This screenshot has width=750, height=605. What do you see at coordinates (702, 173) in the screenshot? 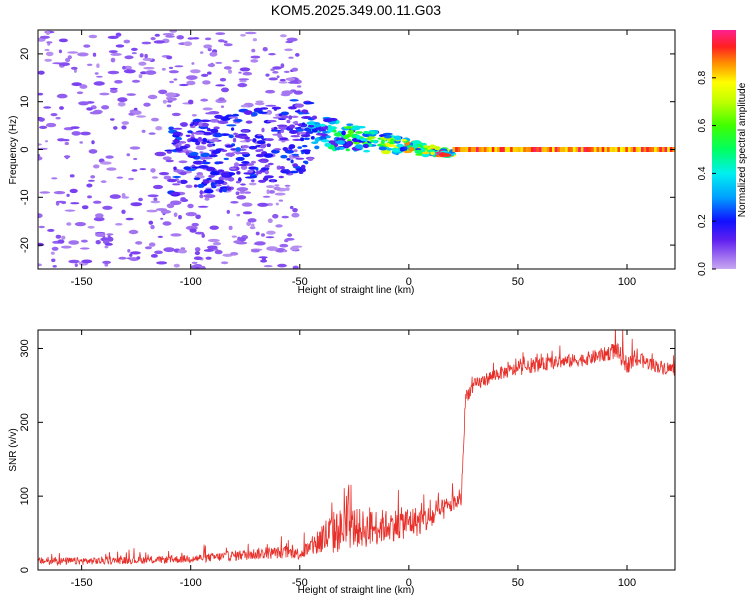
I see `colorbar-tick-label: 0.4` at bounding box center [702, 173].